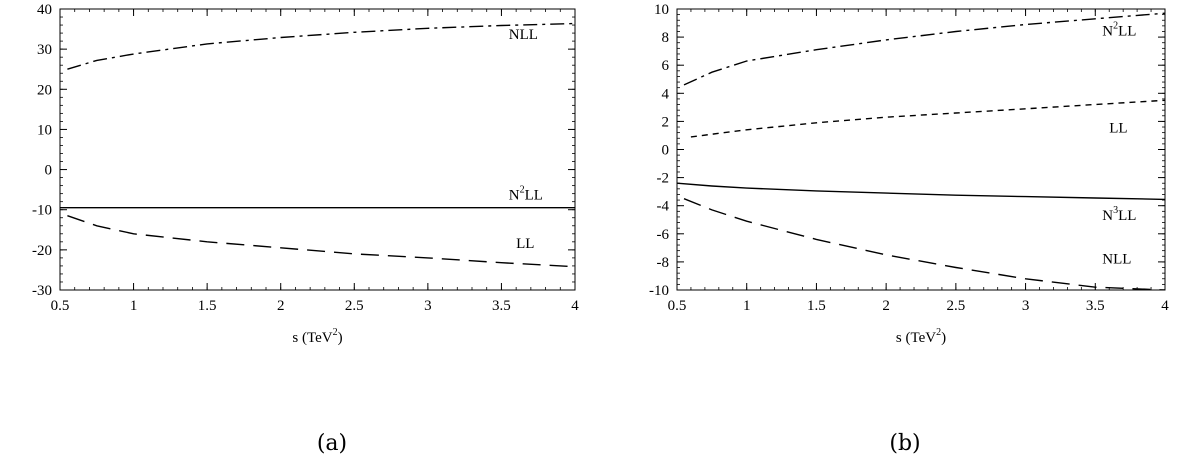 This screenshot has width=1182, height=465. I want to click on y-tick-label: 4, so click(666, 94).